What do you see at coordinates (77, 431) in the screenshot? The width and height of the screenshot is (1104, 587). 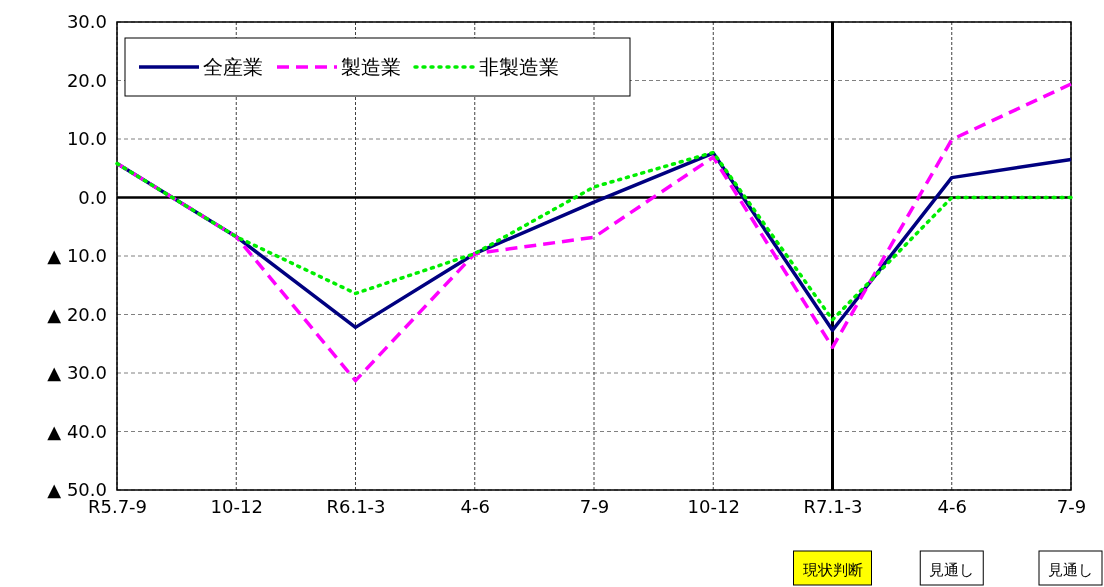 I see `y-tick-label: ▲ 40.0` at bounding box center [77, 431].